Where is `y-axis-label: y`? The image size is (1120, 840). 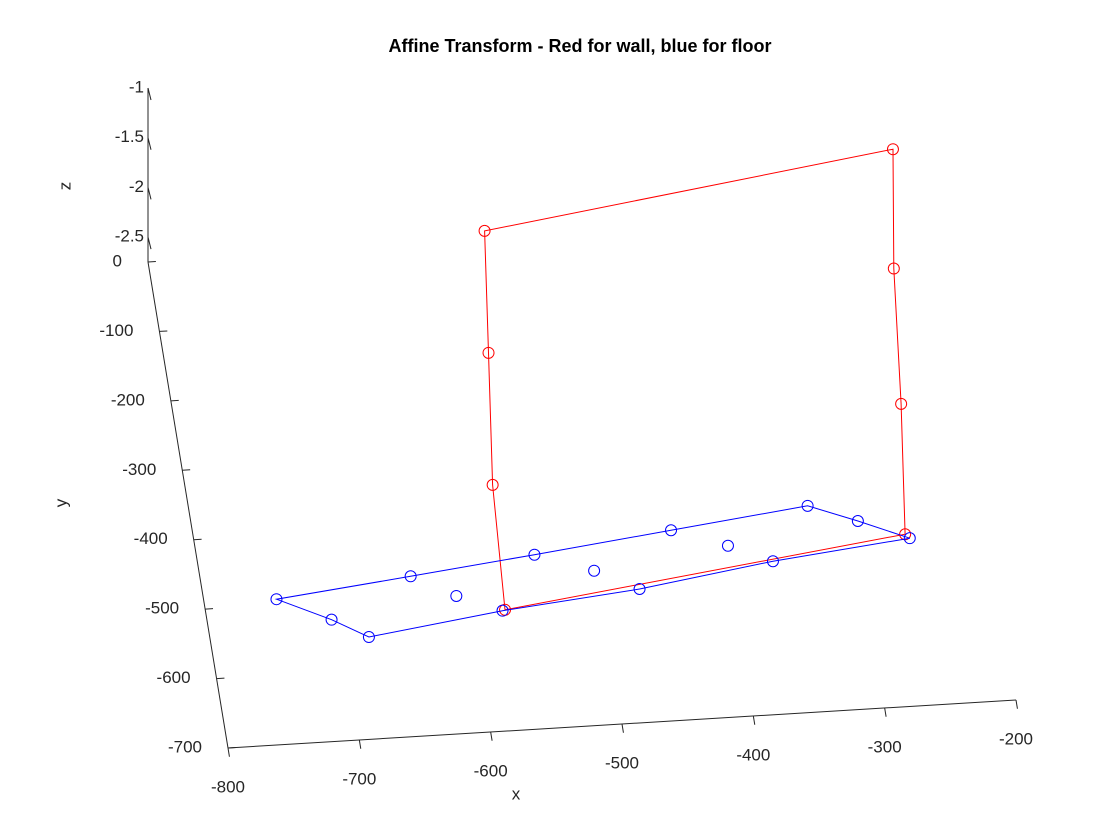
y-axis-label: y is located at coordinates (60, 502).